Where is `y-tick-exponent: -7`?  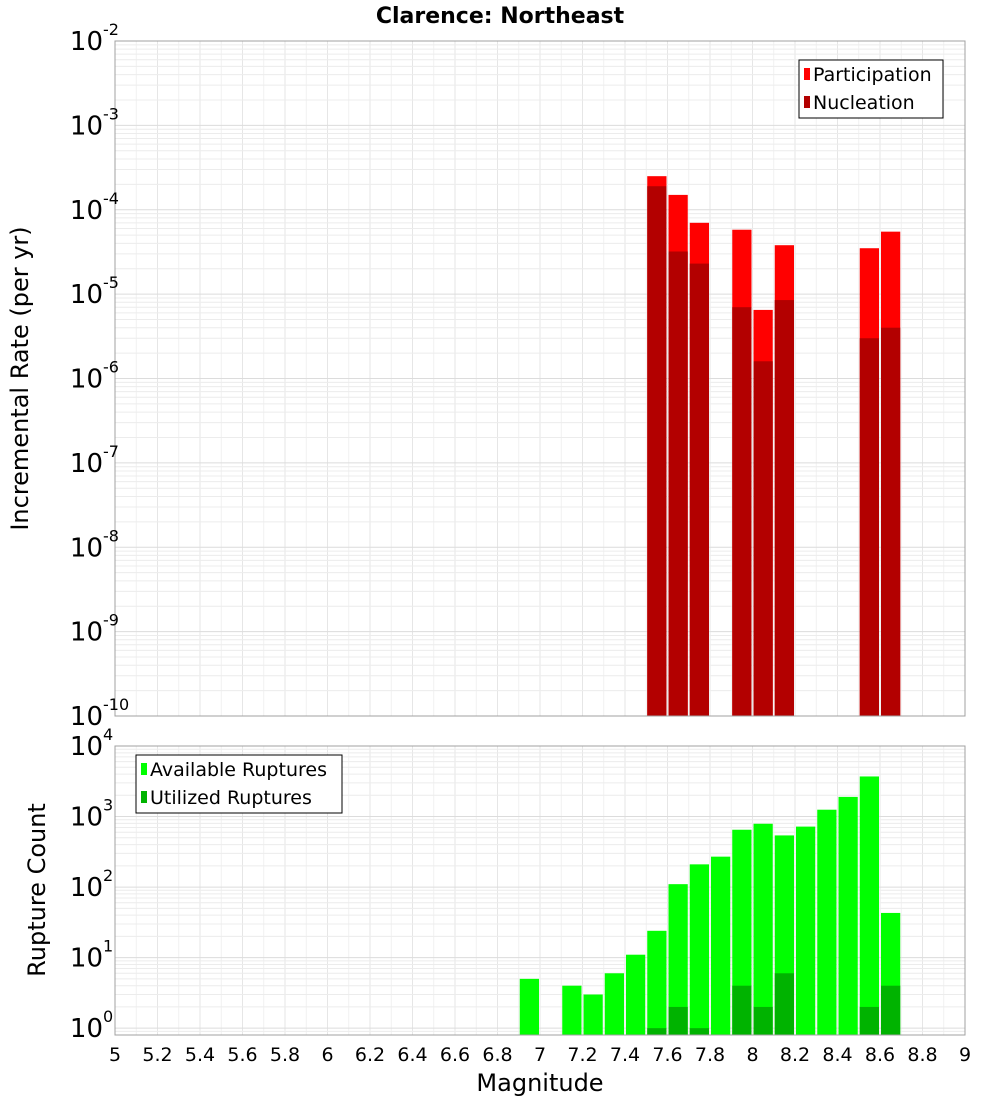 y-tick-exponent: -7 is located at coordinates (111, 451).